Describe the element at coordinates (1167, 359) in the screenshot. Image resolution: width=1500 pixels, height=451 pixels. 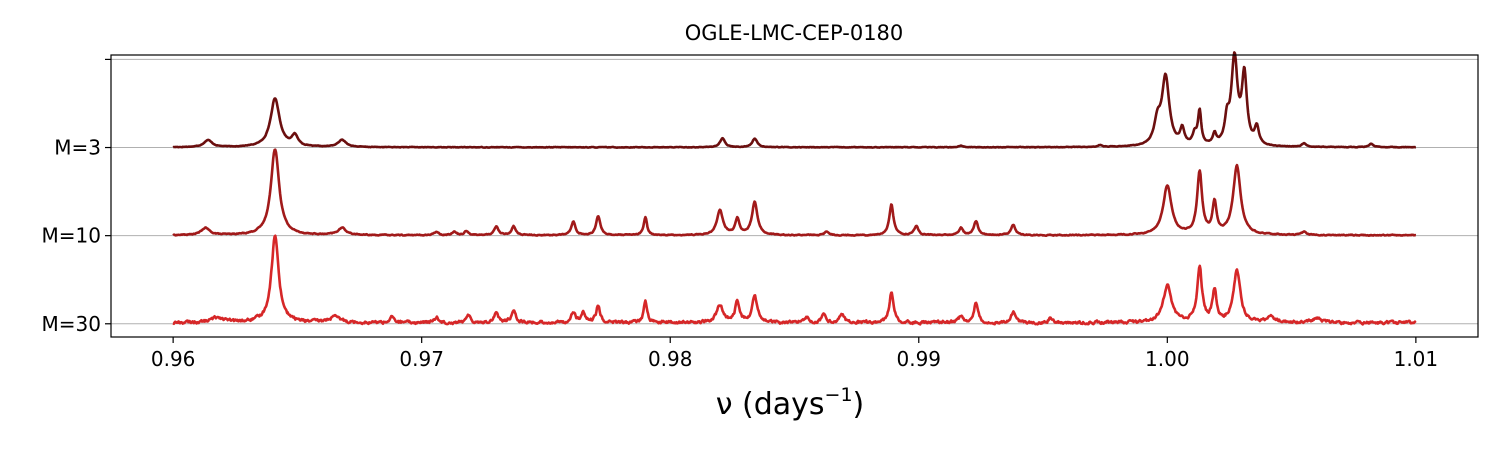
I see `x-tick-label: 1.00` at that location.